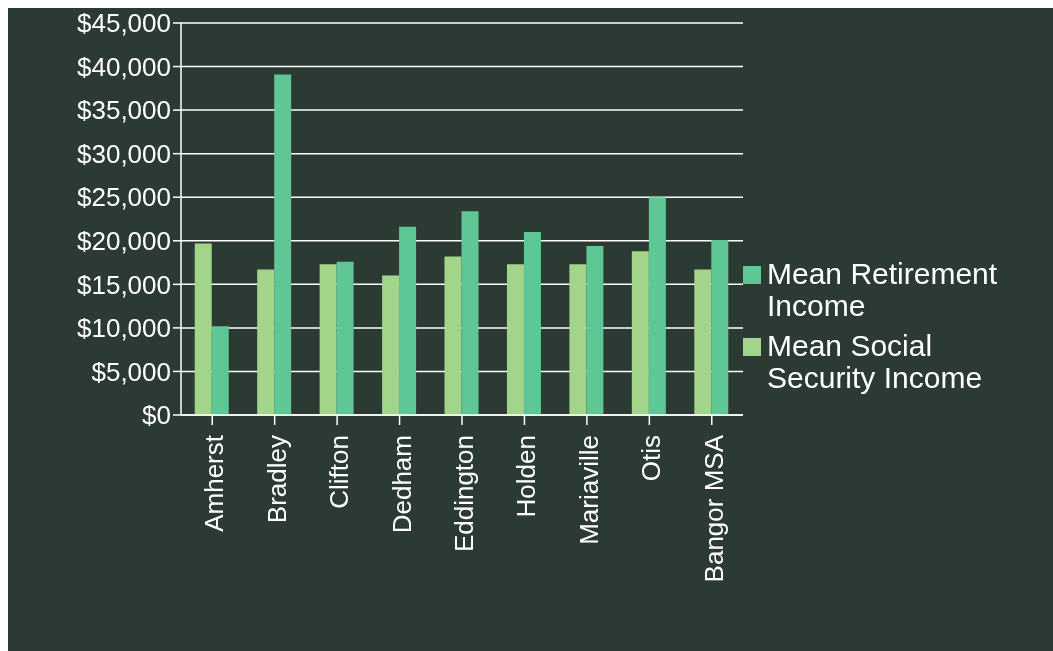 The width and height of the screenshot is (1053, 651). What do you see at coordinates (588, 490) in the screenshot?
I see `x-tick-label: Mariaville` at bounding box center [588, 490].